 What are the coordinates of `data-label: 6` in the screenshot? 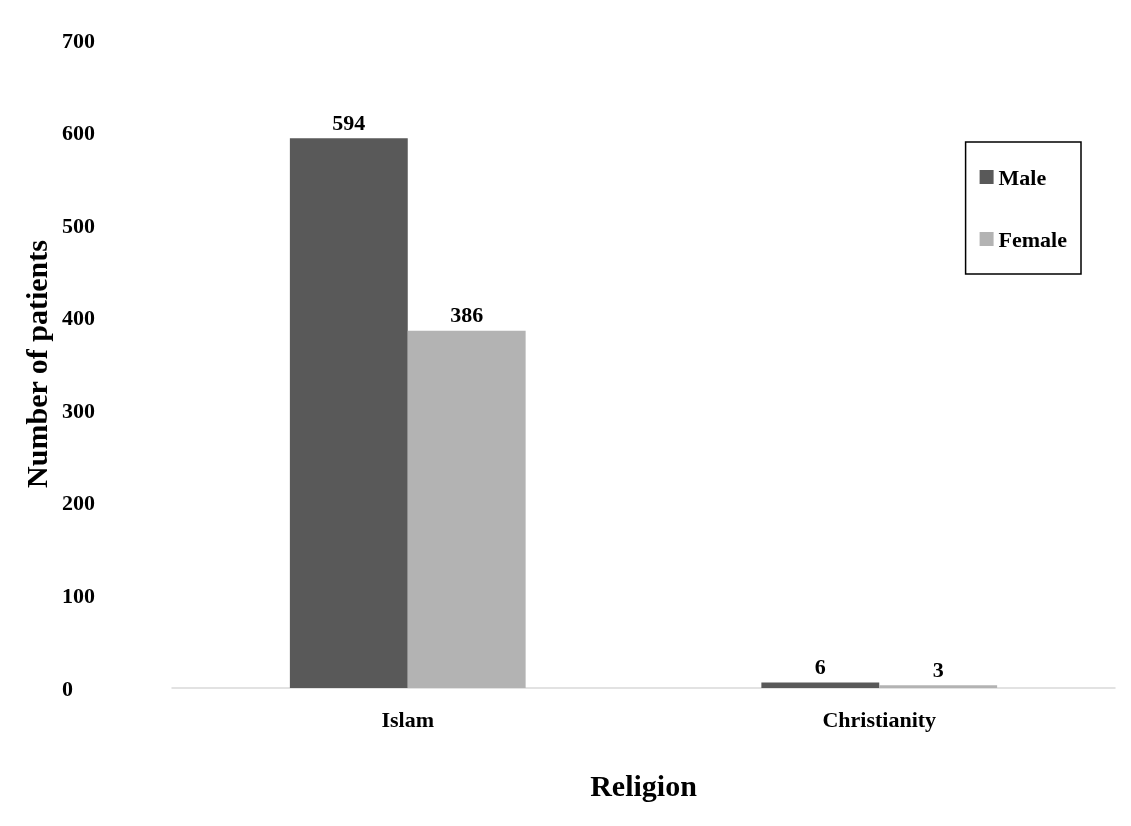 It's located at (820, 666).